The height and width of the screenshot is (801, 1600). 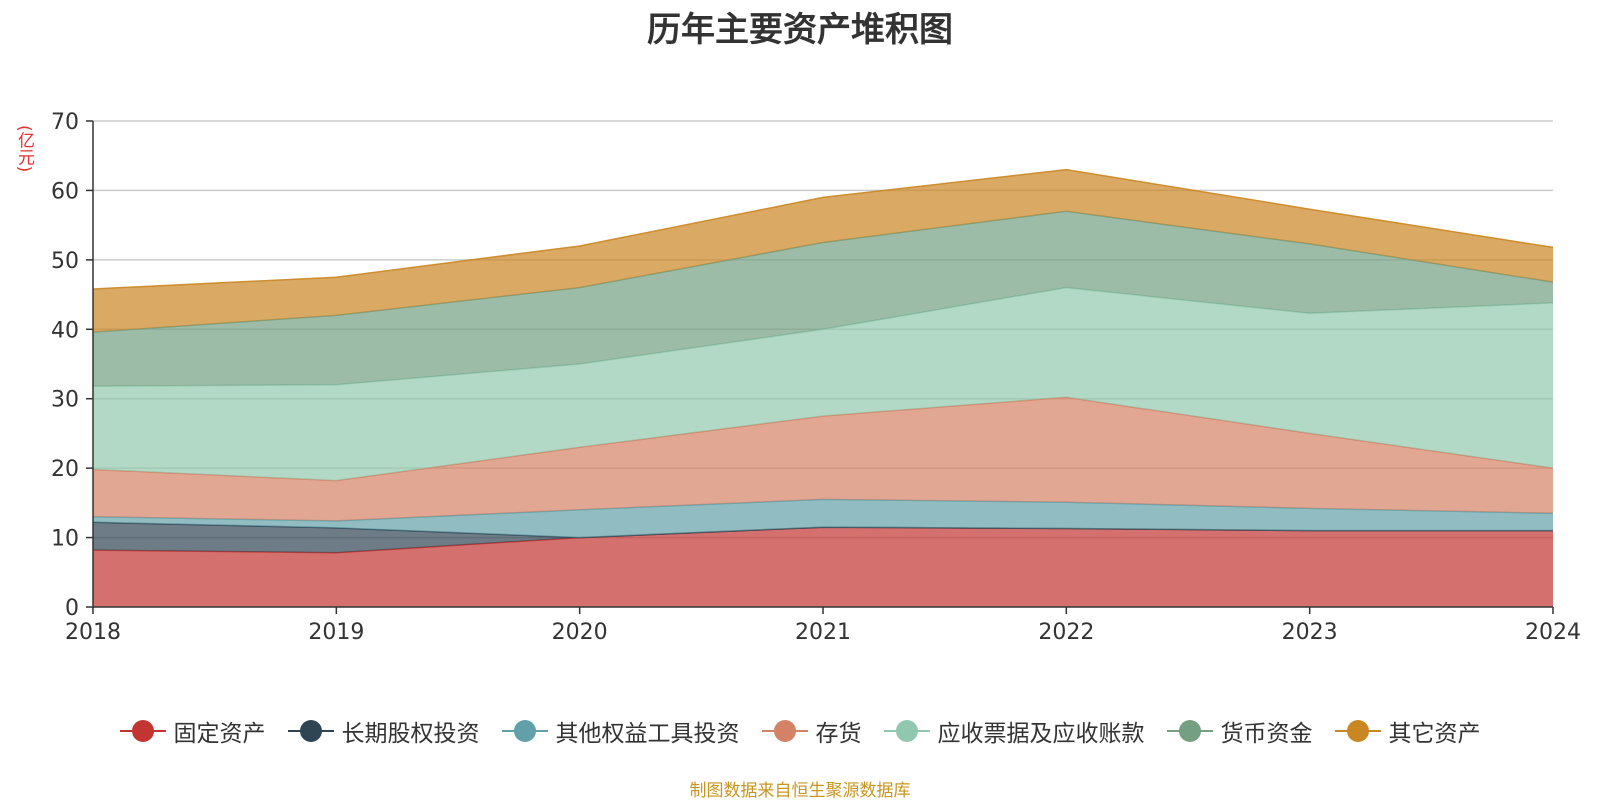 I want to click on y-tick-label-70: 70, so click(x=65, y=122).